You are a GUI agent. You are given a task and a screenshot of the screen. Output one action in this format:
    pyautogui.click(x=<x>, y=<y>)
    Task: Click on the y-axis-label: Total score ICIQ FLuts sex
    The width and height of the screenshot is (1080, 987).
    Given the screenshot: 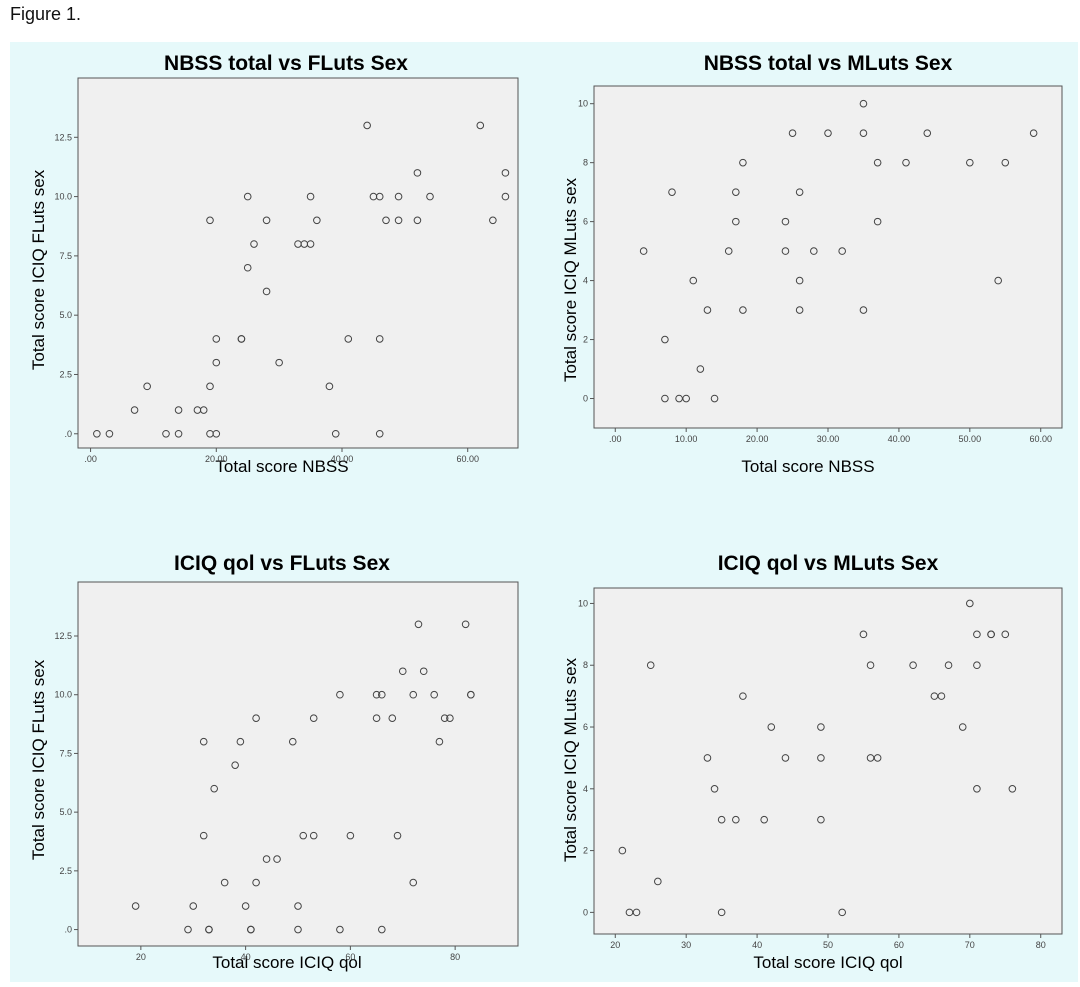 What is the action you would take?
    pyautogui.click(x=38, y=759)
    